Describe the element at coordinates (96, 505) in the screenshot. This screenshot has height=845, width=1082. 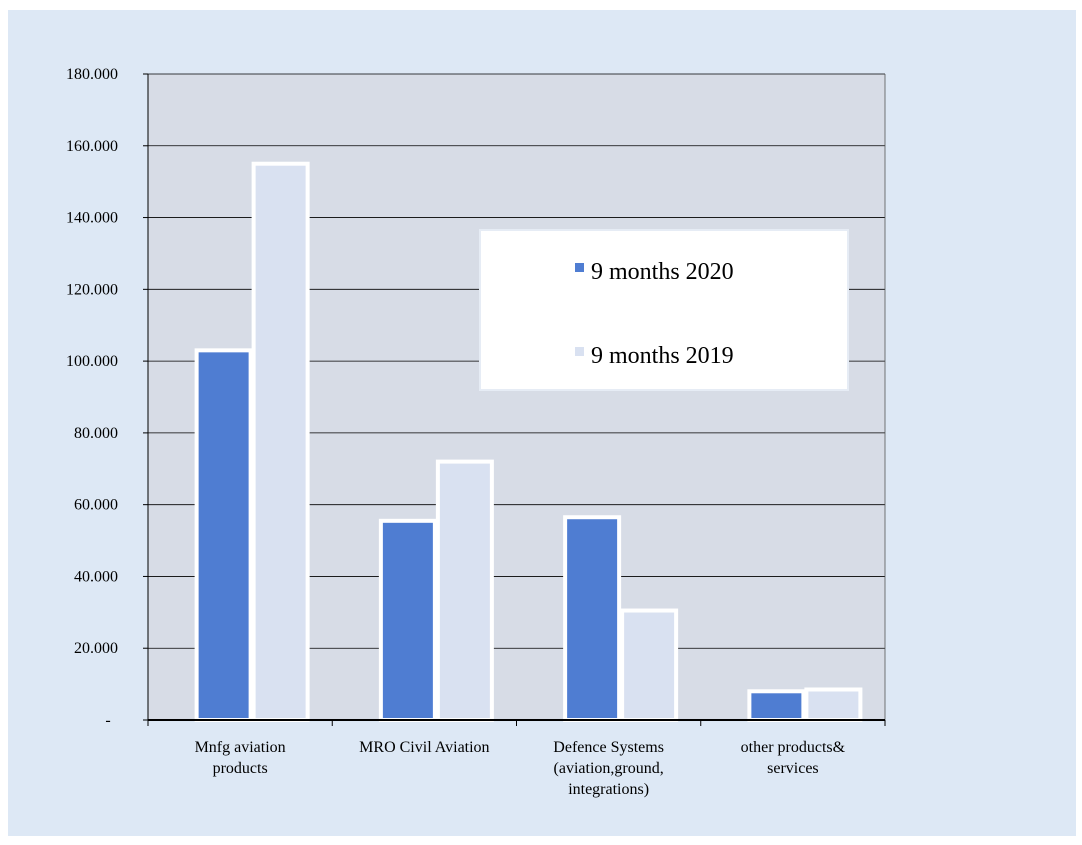
I see `y-tick-label: 60.000` at that location.